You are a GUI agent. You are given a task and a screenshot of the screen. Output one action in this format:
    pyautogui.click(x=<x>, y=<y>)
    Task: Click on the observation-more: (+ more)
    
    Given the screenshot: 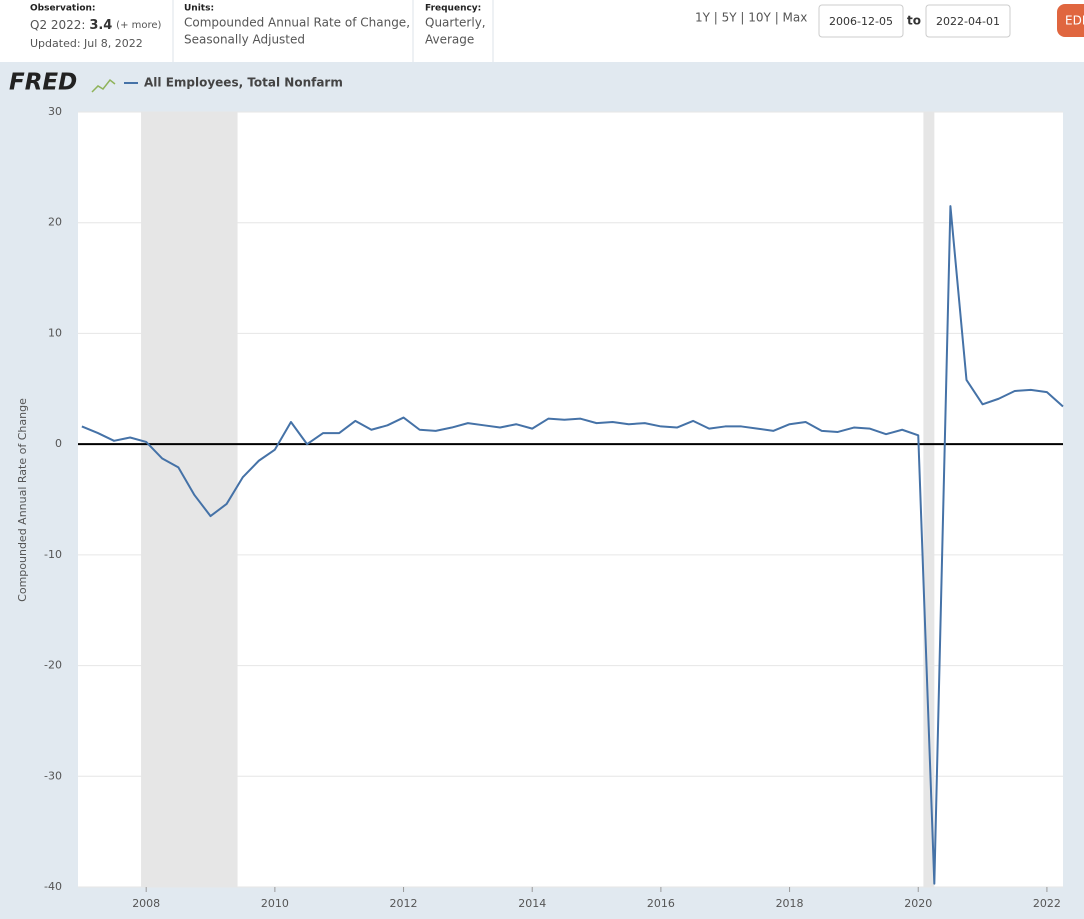 What is the action you would take?
    pyautogui.click(x=138, y=25)
    